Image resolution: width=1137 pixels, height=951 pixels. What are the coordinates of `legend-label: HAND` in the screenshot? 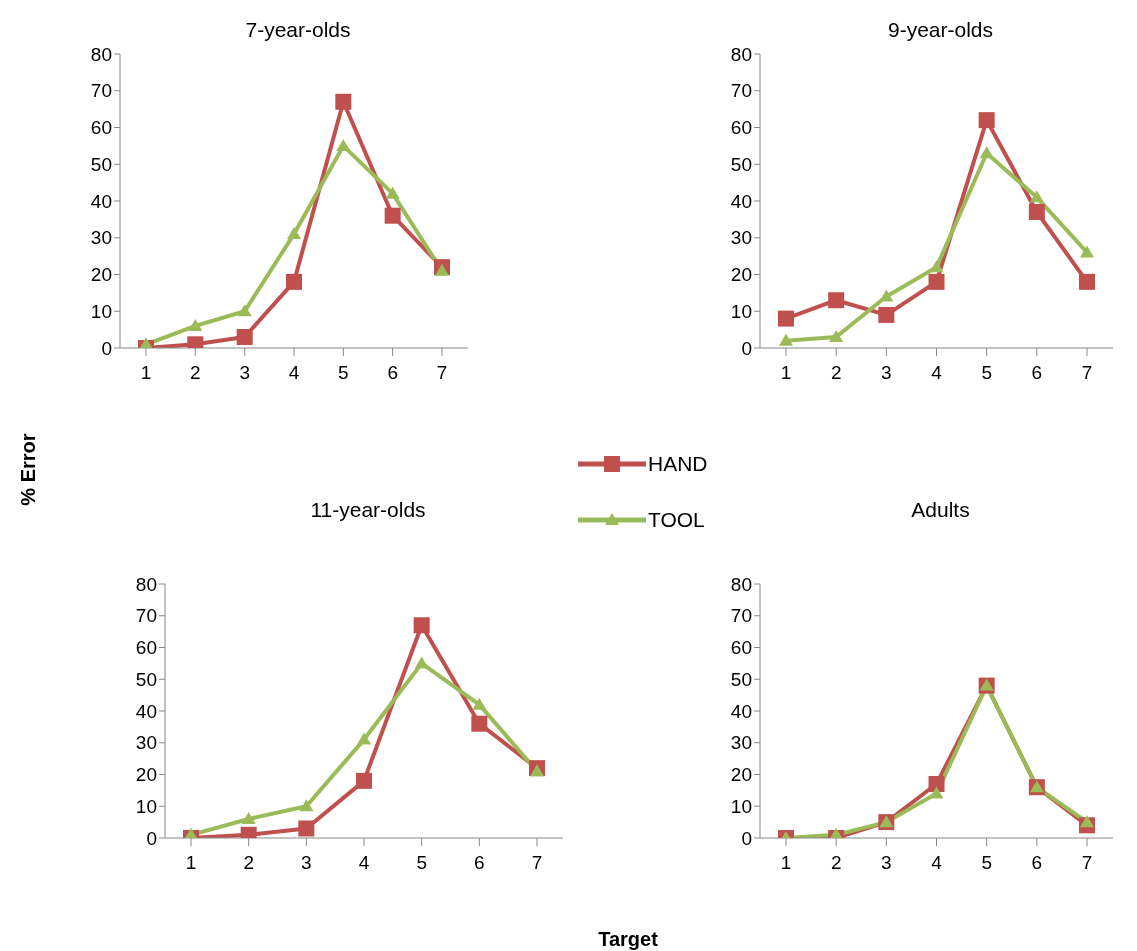 It's located at (678, 464).